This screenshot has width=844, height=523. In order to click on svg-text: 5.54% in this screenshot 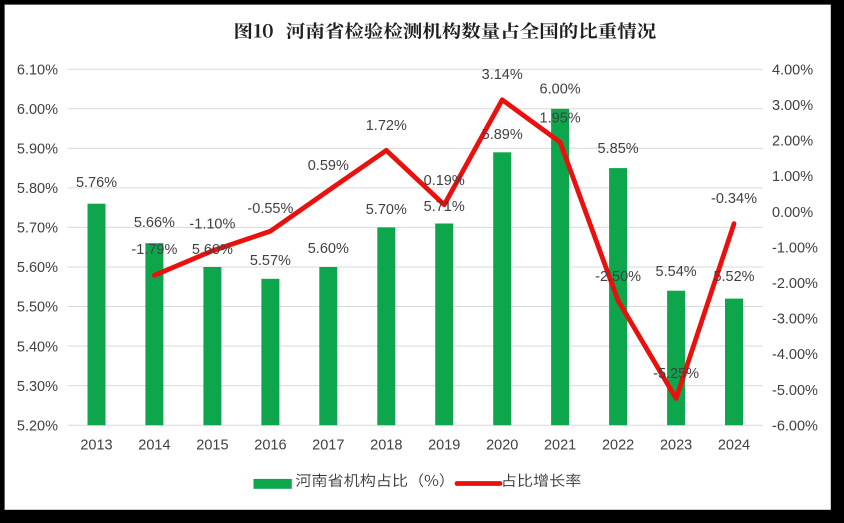, I will do `click(676, 272)`.